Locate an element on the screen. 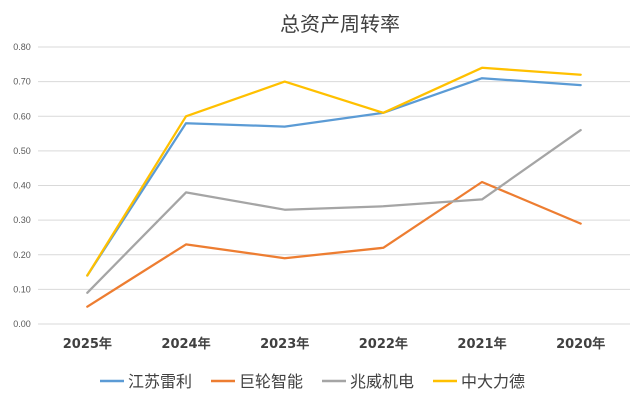 The width and height of the screenshot is (640, 404). y-tick-label: 0.10 is located at coordinates (22, 289).